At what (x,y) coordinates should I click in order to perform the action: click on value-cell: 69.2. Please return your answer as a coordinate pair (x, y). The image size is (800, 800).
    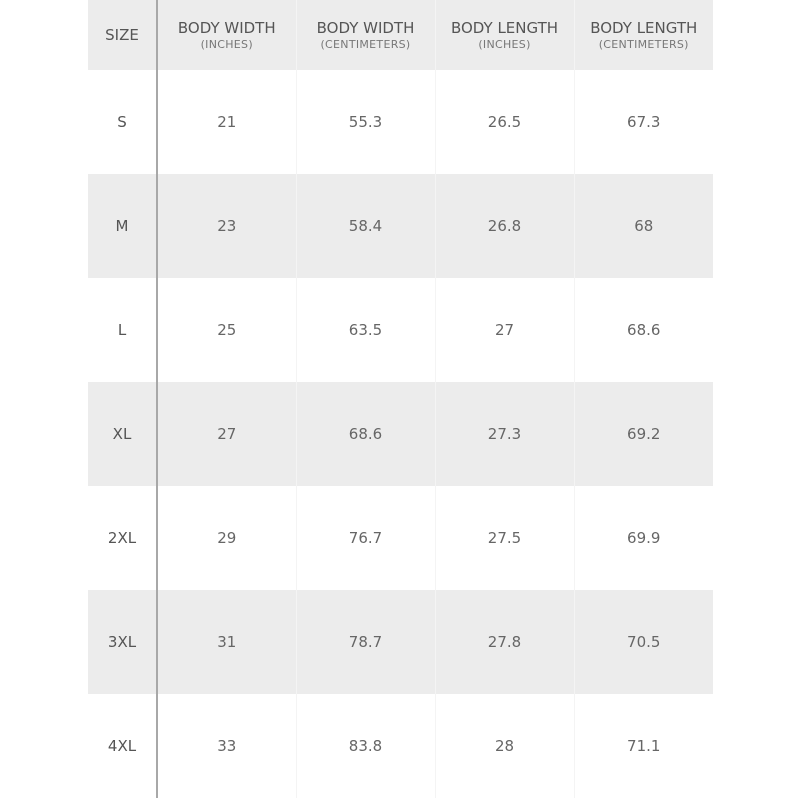
    Looking at the image, I should click on (643, 434).